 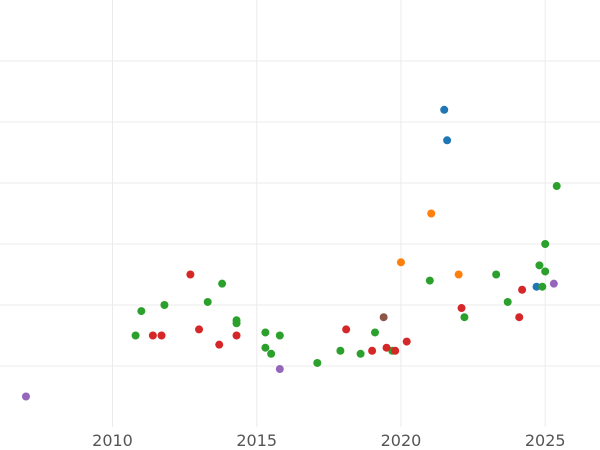 What do you see at coordinates (256, 440) in the screenshot?
I see `x-tick-label: 2015` at bounding box center [256, 440].